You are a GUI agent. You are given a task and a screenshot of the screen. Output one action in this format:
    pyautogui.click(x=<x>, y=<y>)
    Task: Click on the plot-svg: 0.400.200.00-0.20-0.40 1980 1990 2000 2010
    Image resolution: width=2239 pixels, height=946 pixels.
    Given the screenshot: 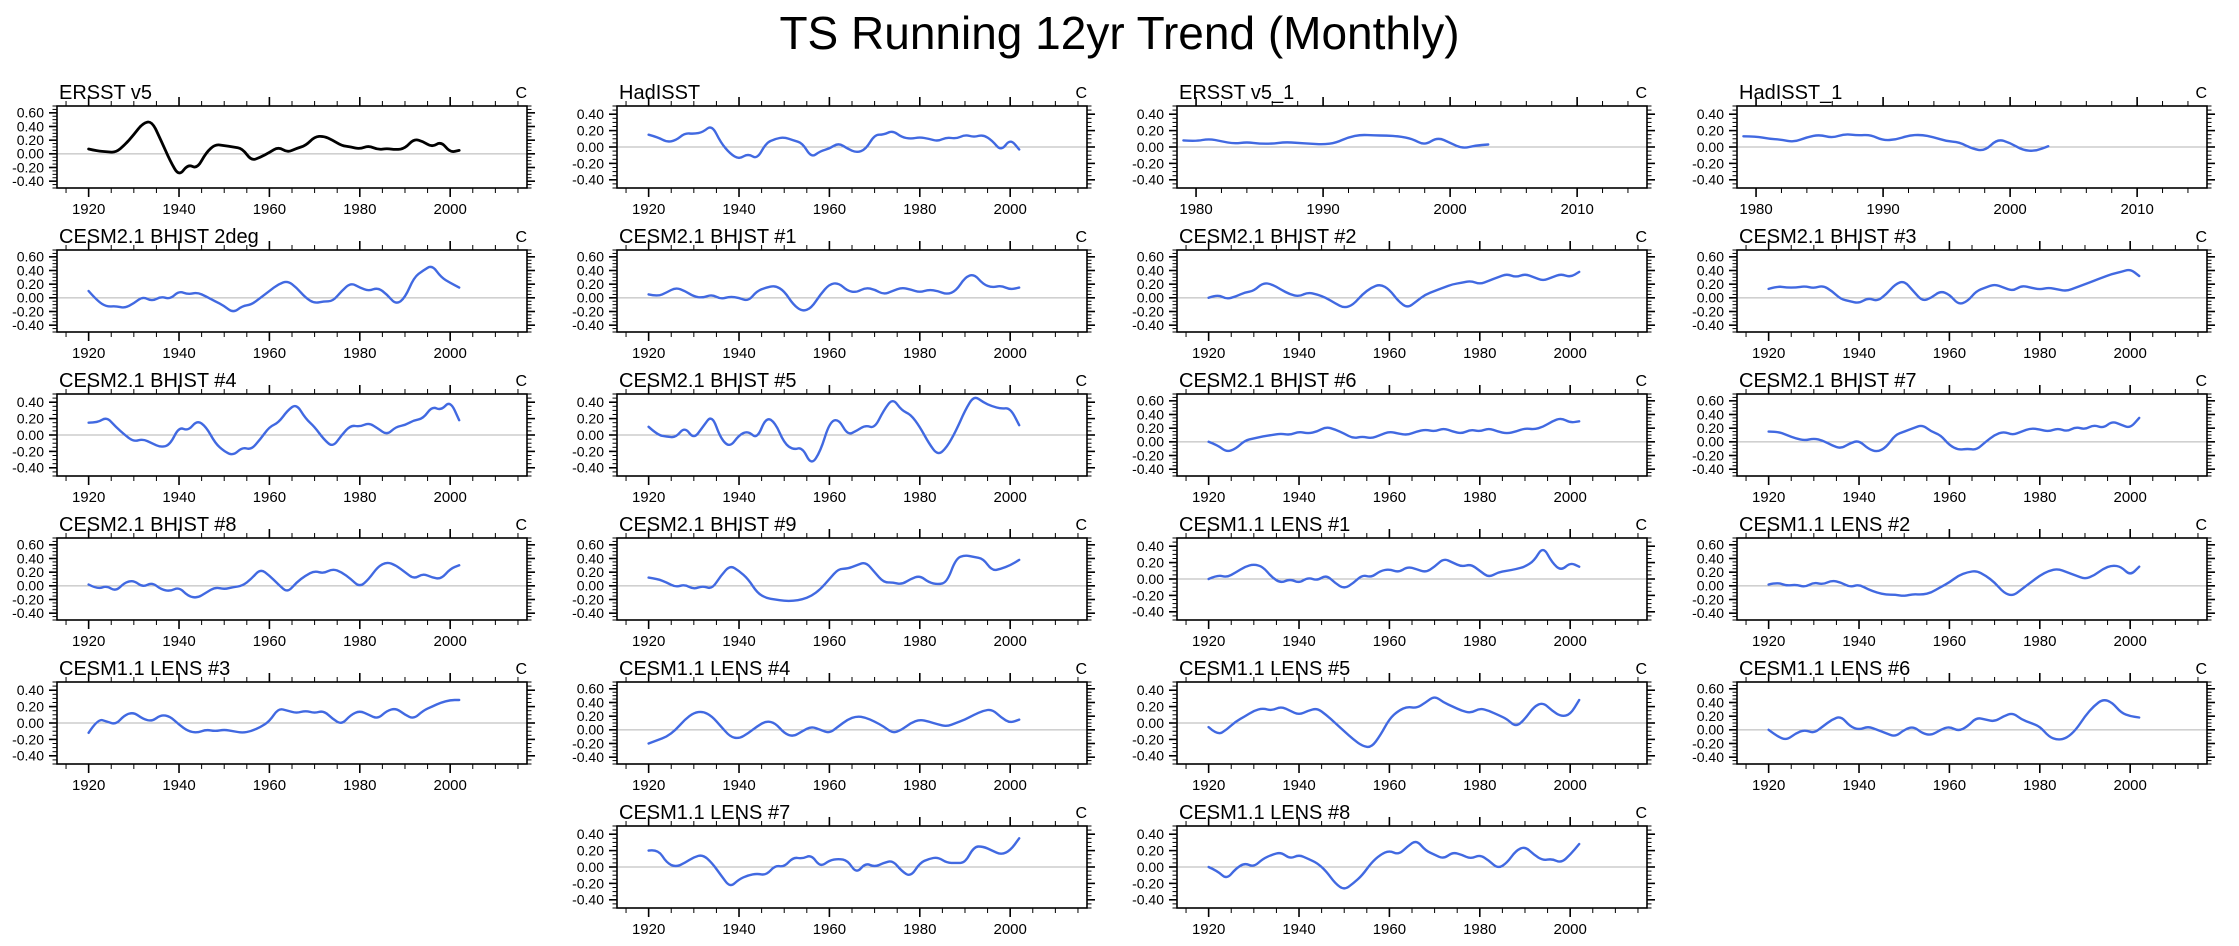 What is the action you would take?
    pyautogui.click(x=1393, y=157)
    